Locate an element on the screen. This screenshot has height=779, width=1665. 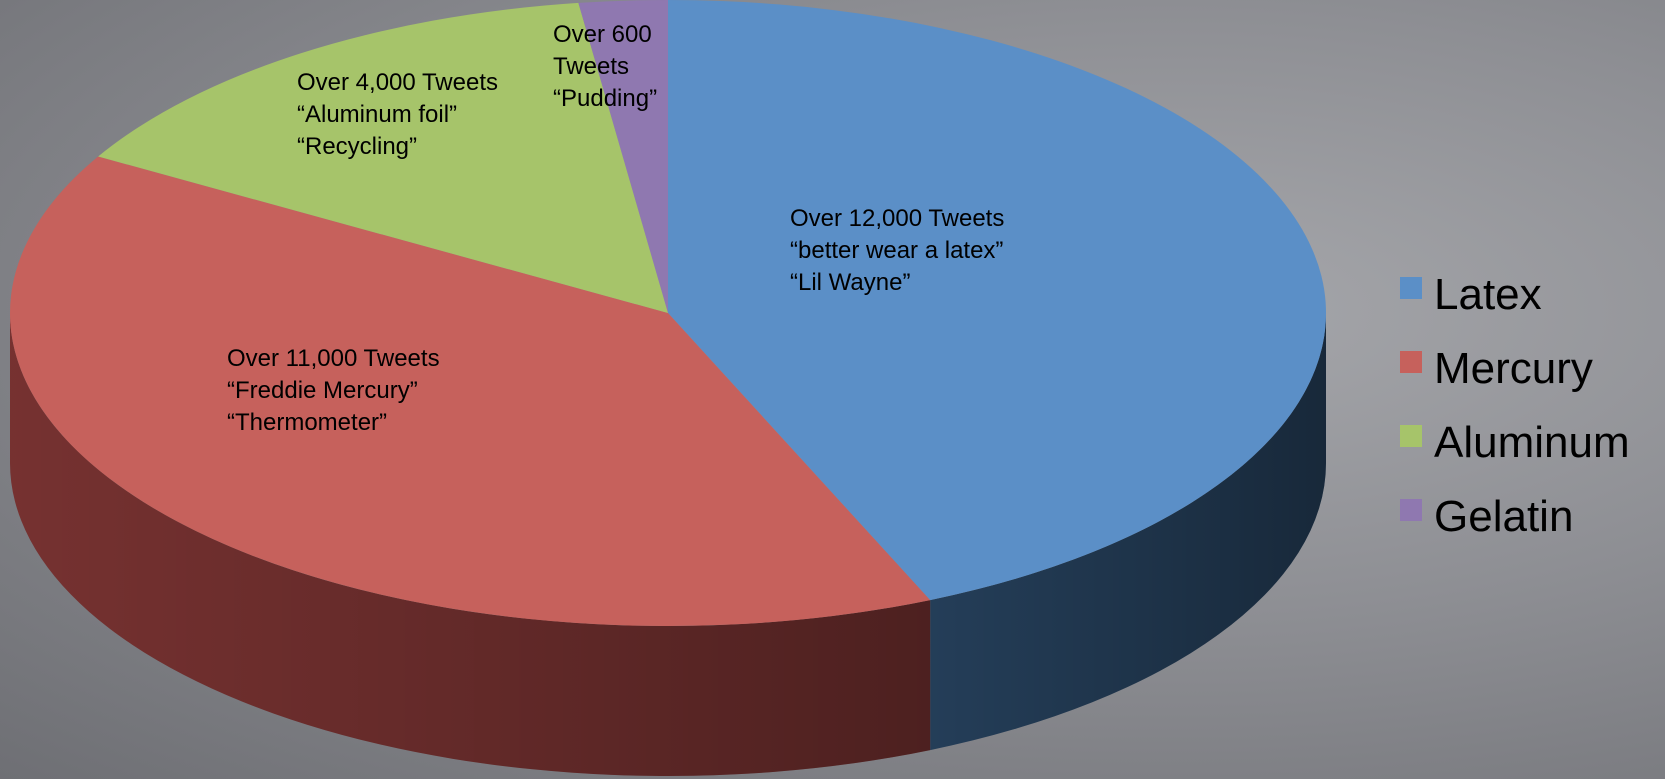
legend-swatch-gelatin is located at coordinates (1411, 510).